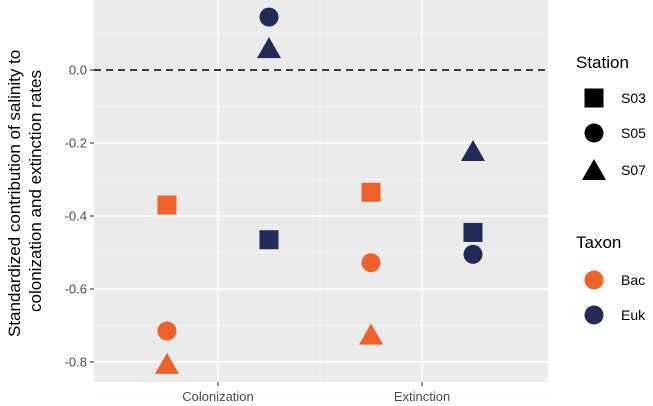 Image resolution: width=653 pixels, height=406 pixels. Describe the element at coordinates (218, 396) in the screenshot. I see `x-tick-label: Colonization` at that location.